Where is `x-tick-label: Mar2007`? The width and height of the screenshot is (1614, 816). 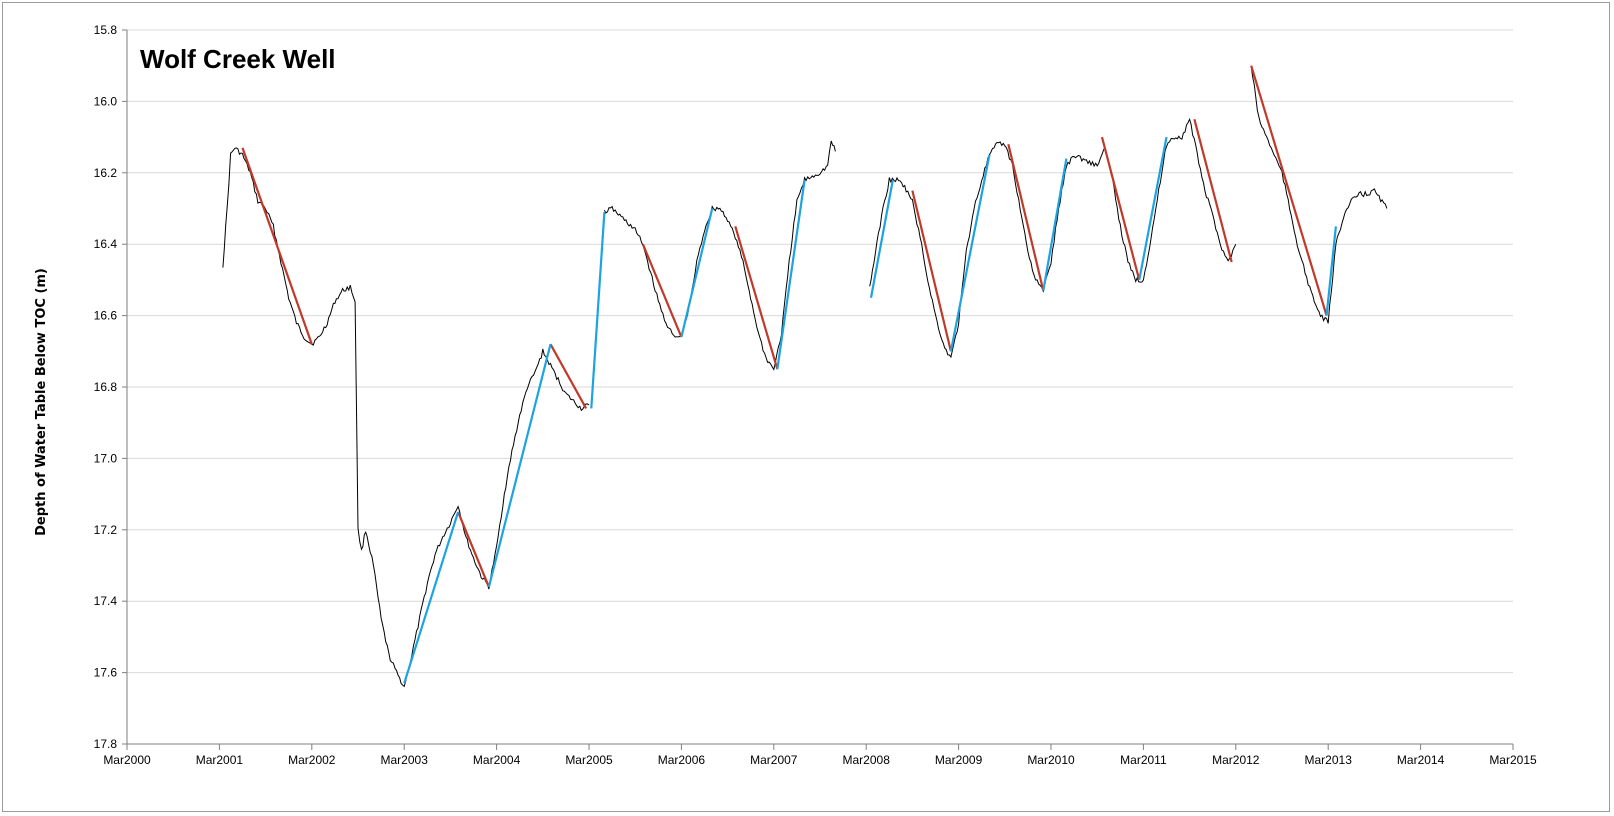
x-tick-label: Mar2007 is located at coordinates (774, 760).